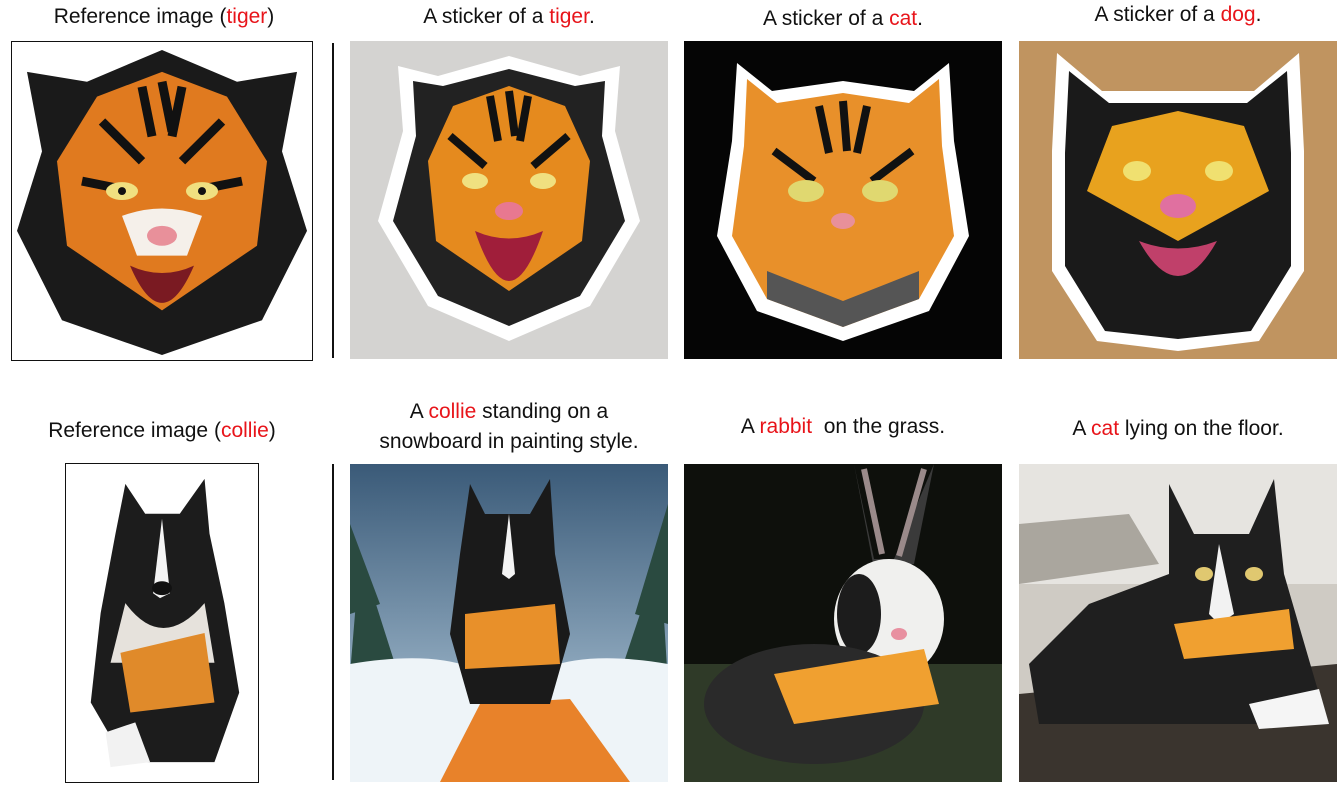  Describe the element at coordinates (509, 623) in the screenshot. I see `snowboard-collie-image` at that location.